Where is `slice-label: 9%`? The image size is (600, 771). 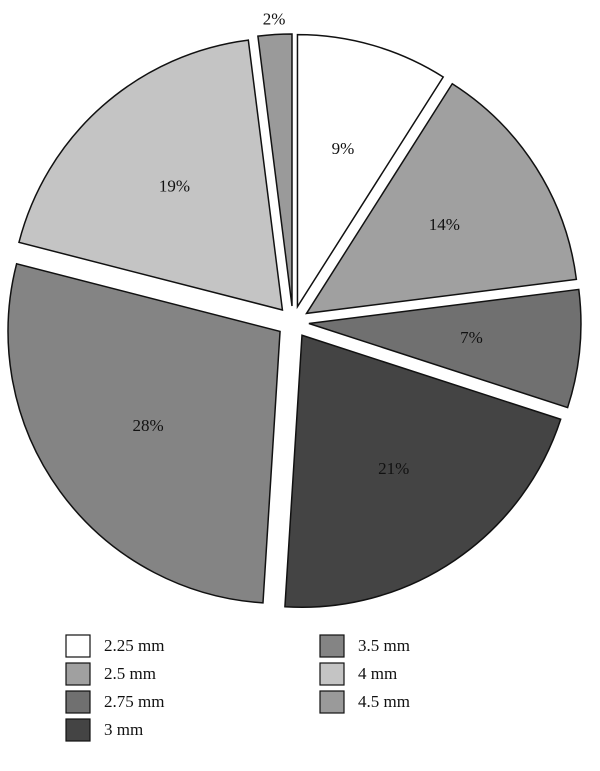
slice-label: 9% is located at coordinates (343, 148).